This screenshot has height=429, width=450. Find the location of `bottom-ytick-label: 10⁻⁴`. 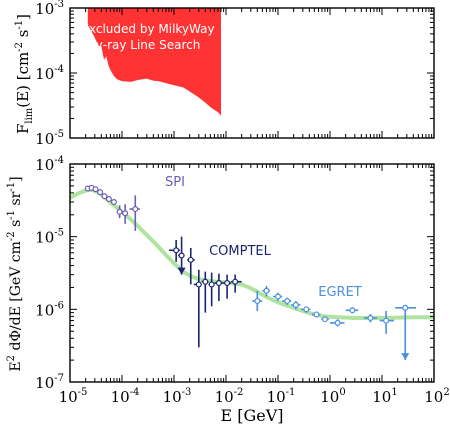

bottom-ytick-label: 10⁻⁴ is located at coordinates (49, 164).